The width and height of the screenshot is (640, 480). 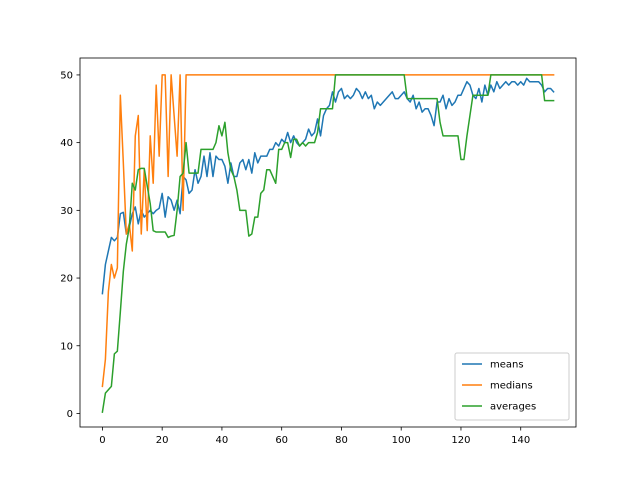 I want to click on x-axis: 0 20 40 60 80 100 120 140, so click(x=314, y=436).